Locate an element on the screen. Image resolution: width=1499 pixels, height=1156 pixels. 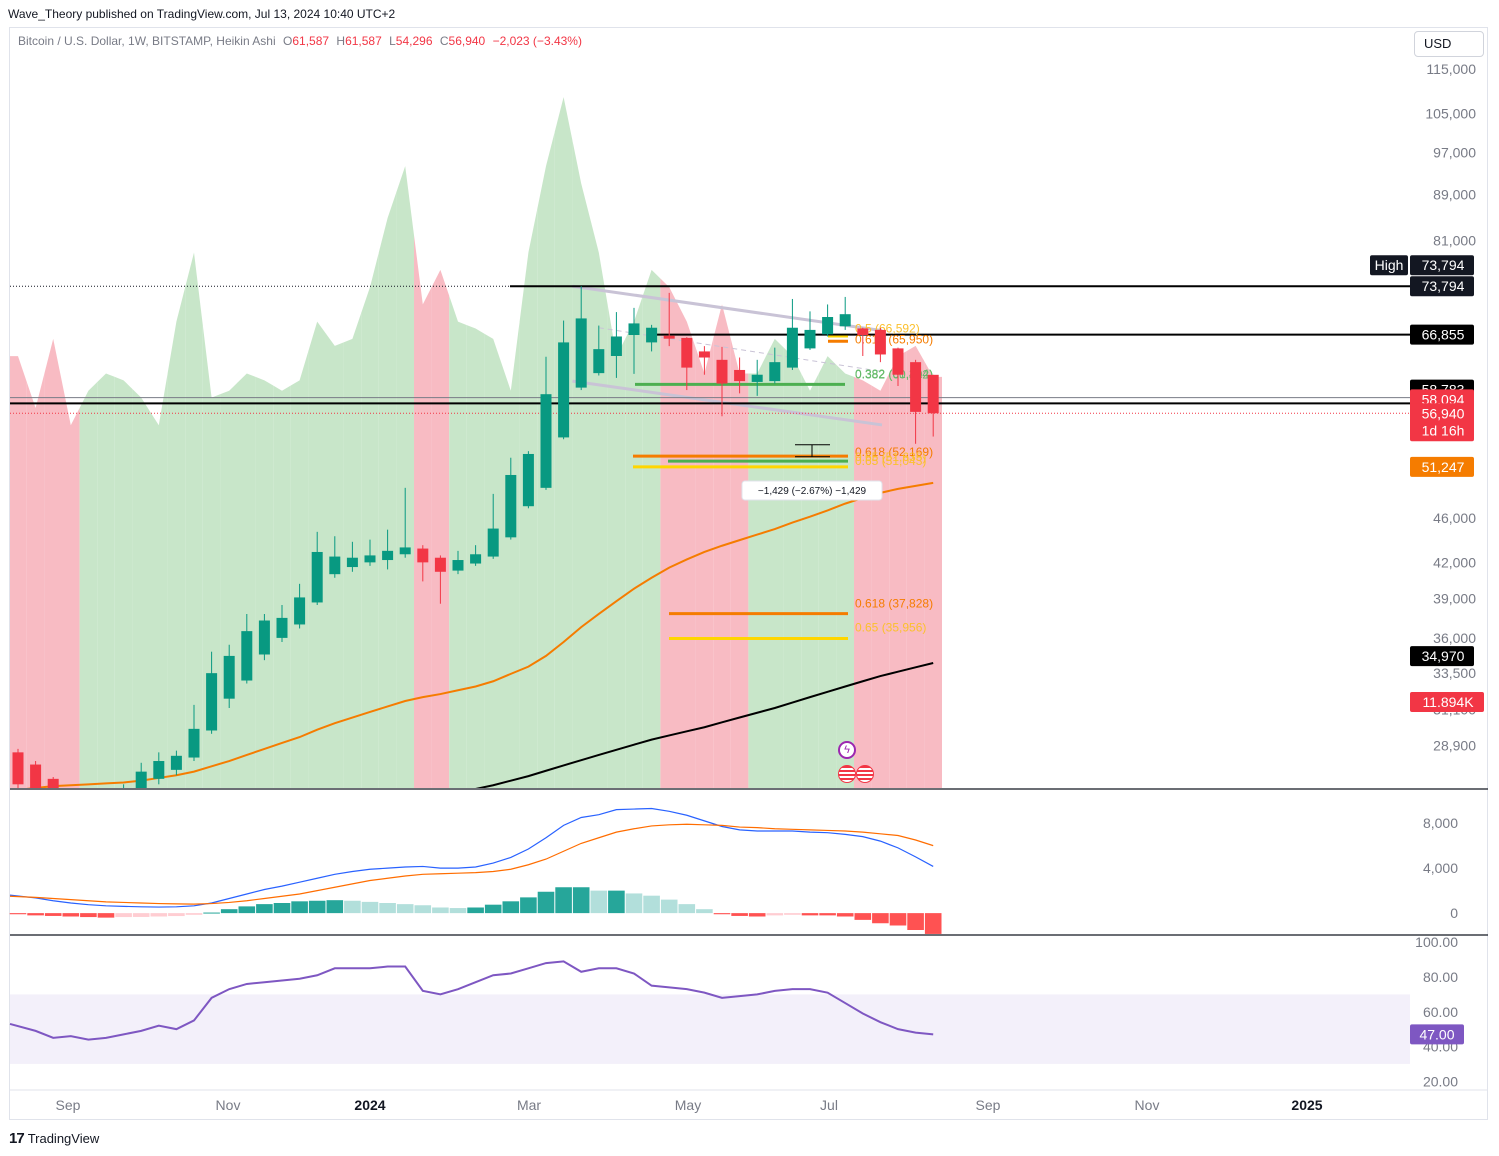
ema200-tag-bg is located at coordinates (1442, 656).